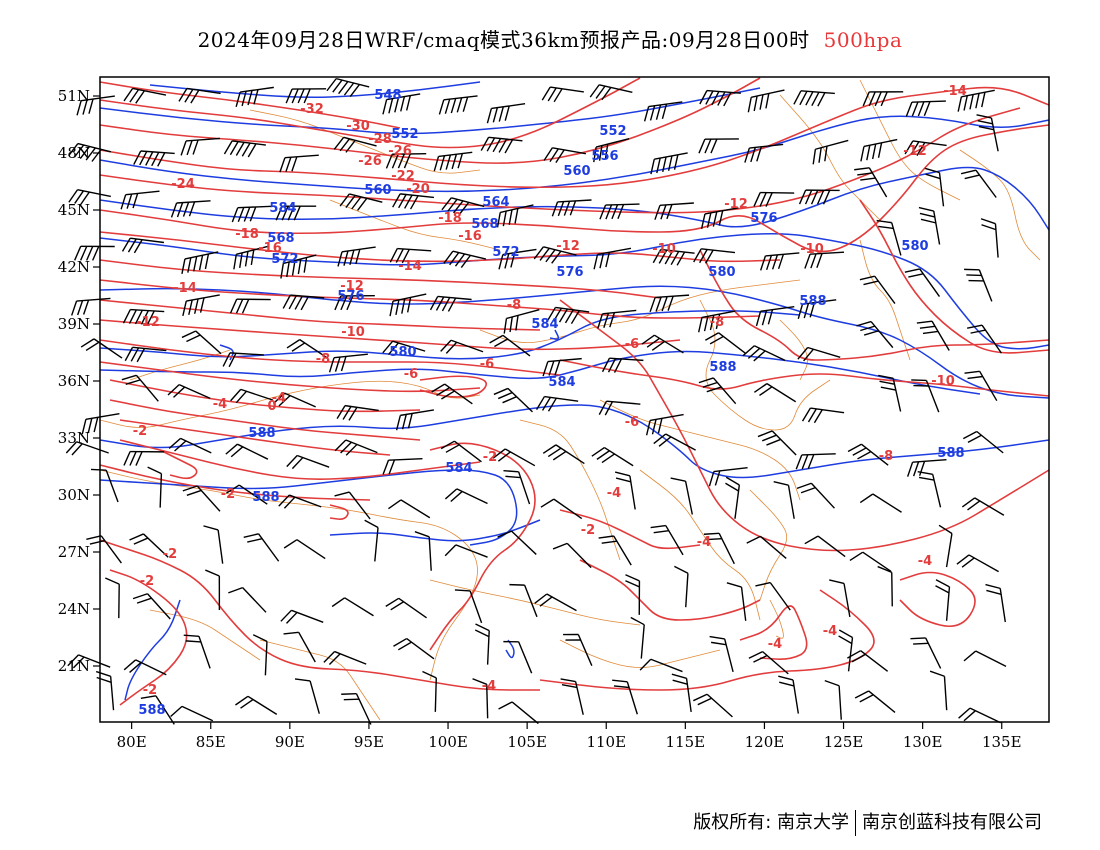 This screenshot has width=1100, height=850. What do you see at coordinates (74, 438) in the screenshot?
I see `lat-tick-label: 33N` at bounding box center [74, 438].